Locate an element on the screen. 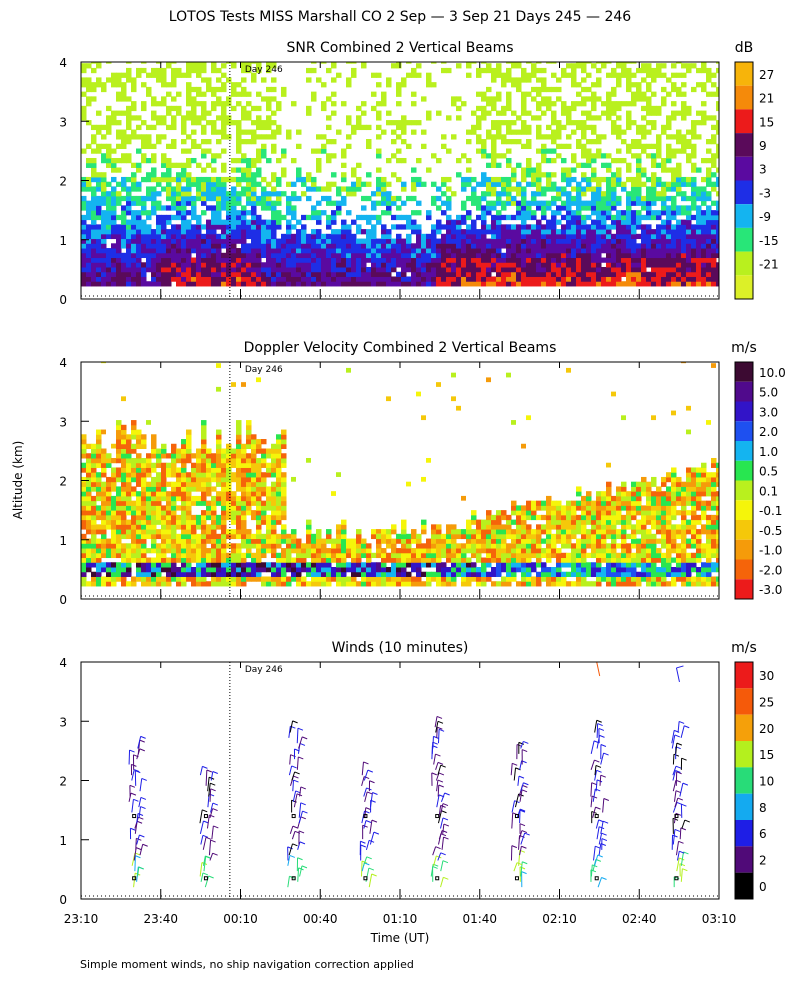  colorbar-label: 3 is located at coordinates (763, 170).